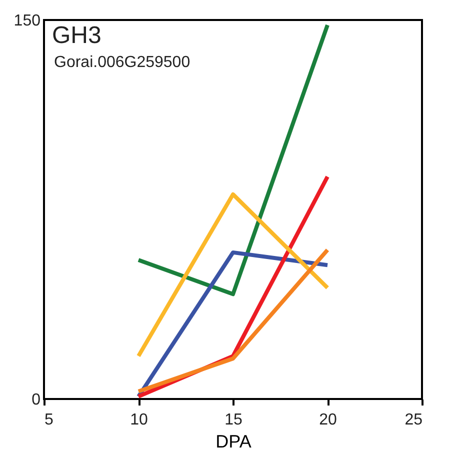 The width and height of the screenshot is (464, 450). What do you see at coordinates (234, 441) in the screenshot?
I see `x-axis-title: DPA` at bounding box center [234, 441].